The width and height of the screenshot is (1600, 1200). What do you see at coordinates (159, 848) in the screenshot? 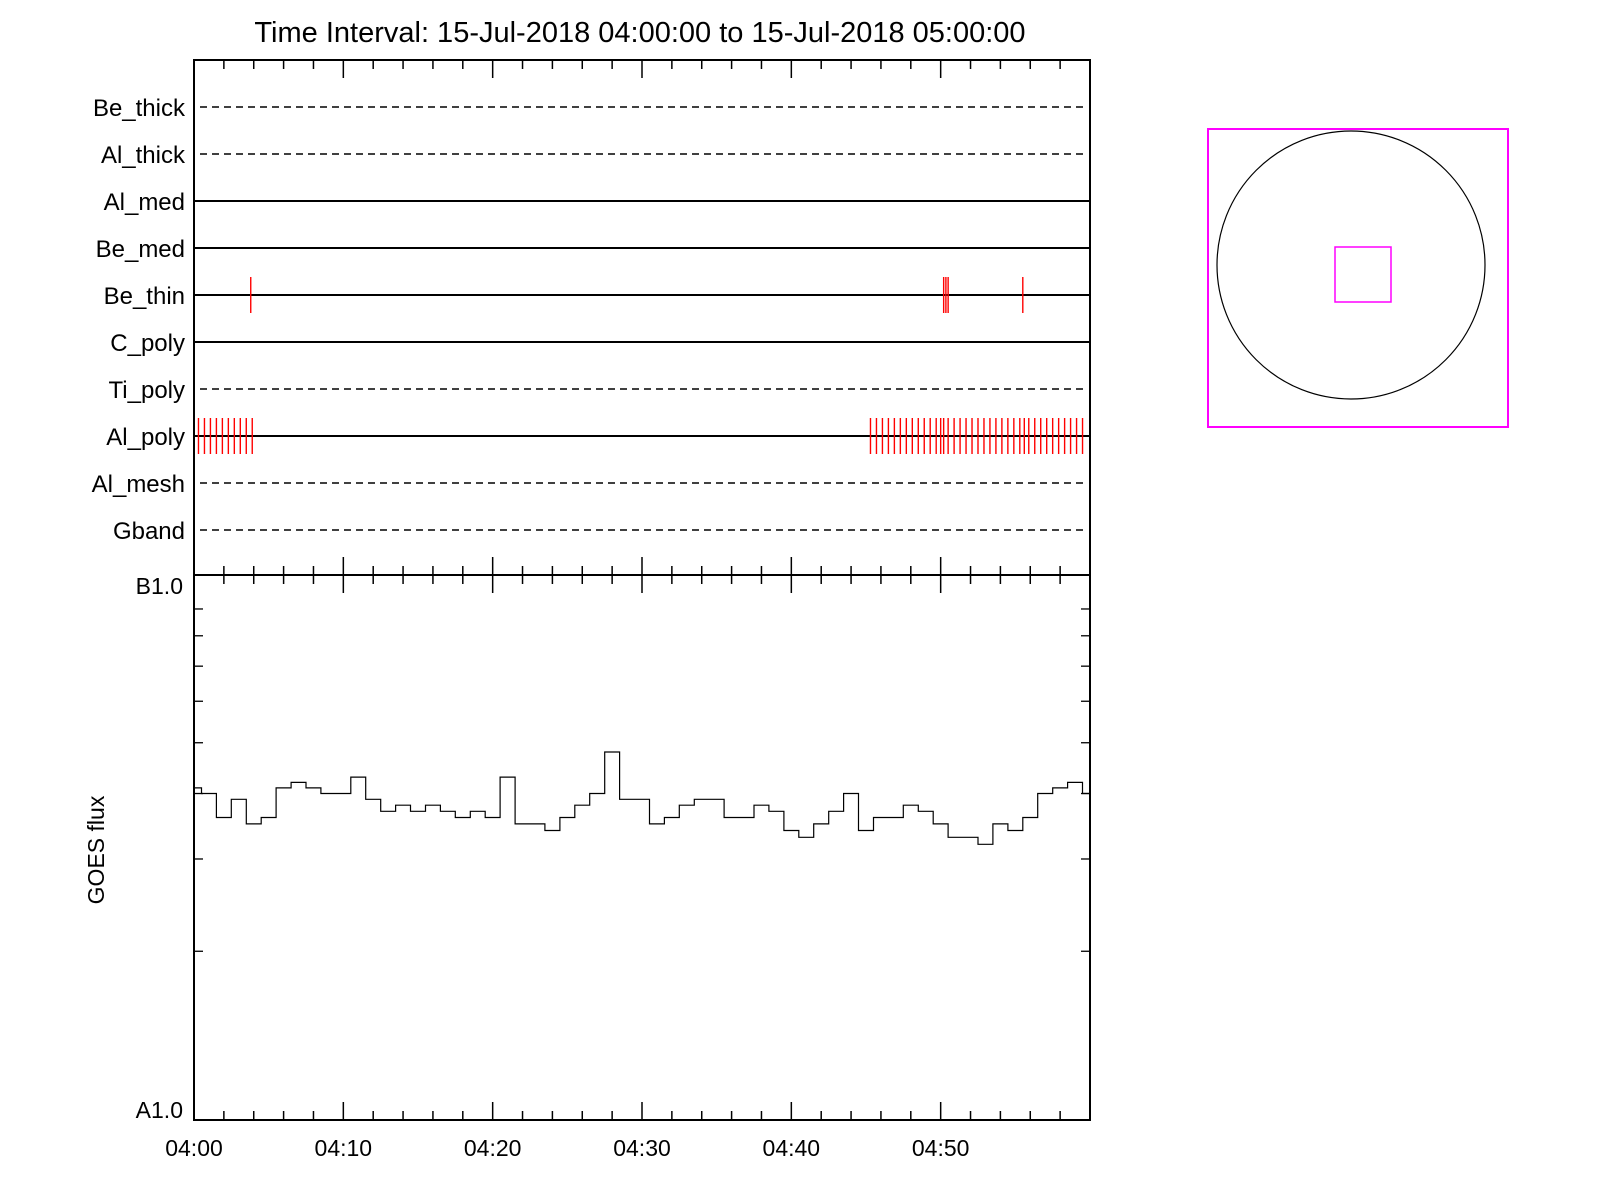
I see `y-tick-labels: B1.0 A1.0` at bounding box center [159, 848].